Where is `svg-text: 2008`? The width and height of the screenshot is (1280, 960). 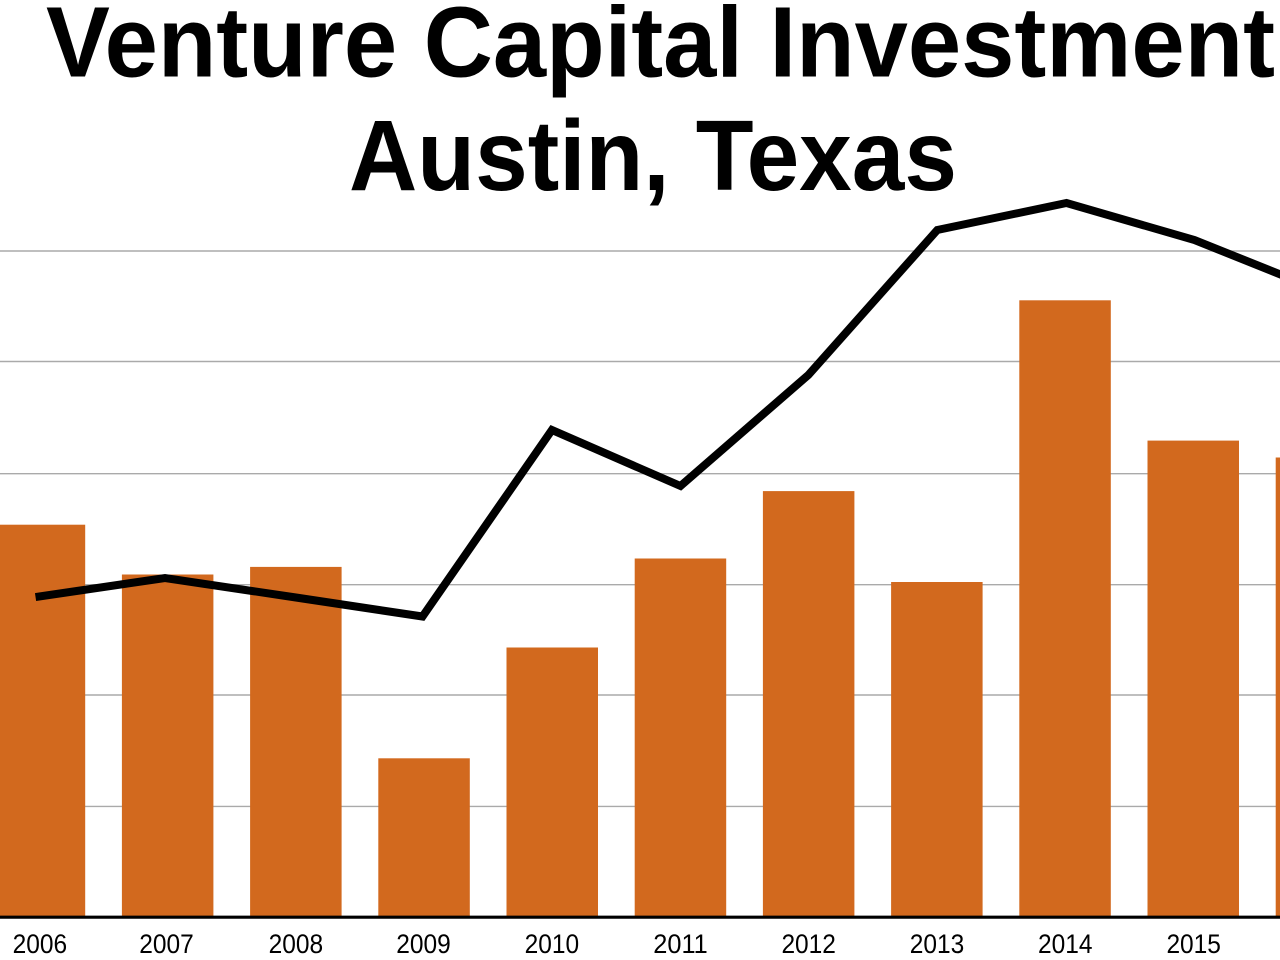
svg-text: 2008 is located at coordinates (296, 944).